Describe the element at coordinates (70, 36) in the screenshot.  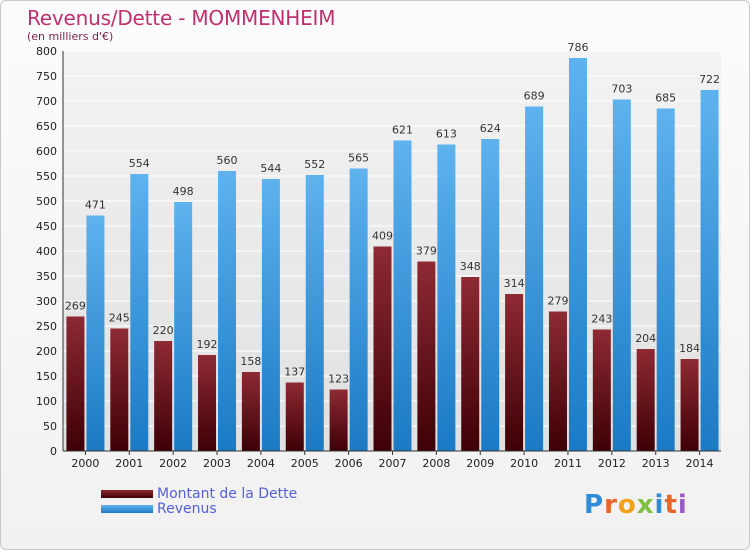
I see `chart-subtitle: (en milliers d'€)` at that location.